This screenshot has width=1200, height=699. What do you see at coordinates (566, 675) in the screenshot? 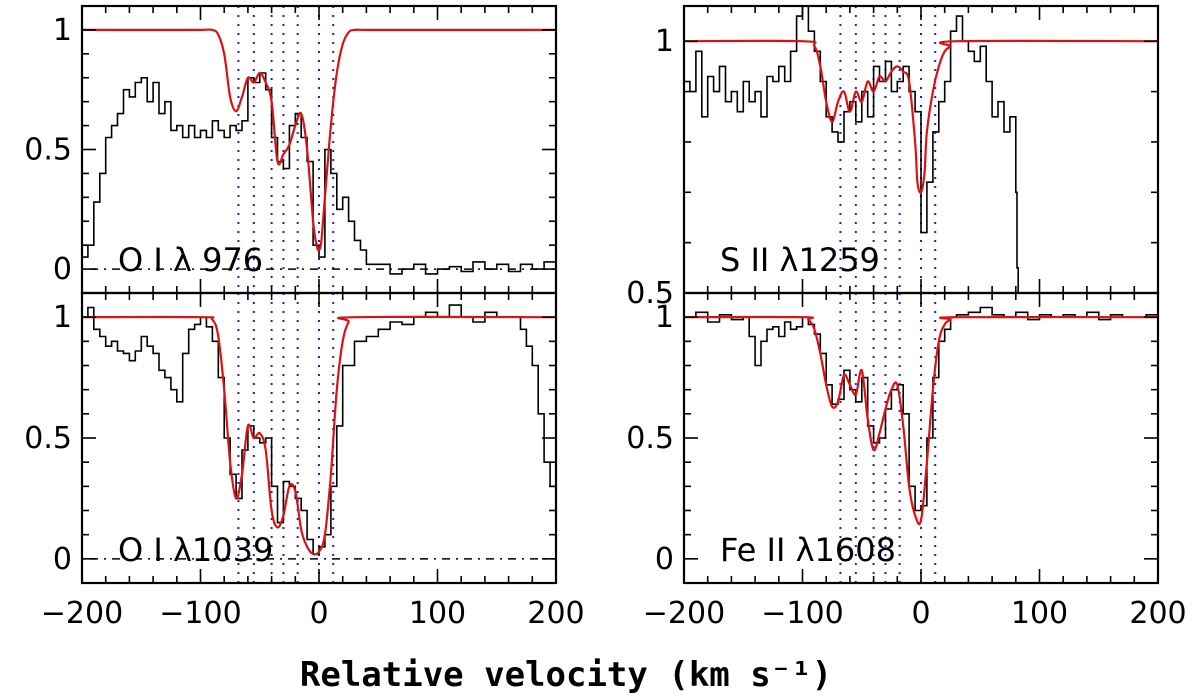
I see `x-axis-label: Relative velocity (km s⁻¹)` at bounding box center [566, 675].